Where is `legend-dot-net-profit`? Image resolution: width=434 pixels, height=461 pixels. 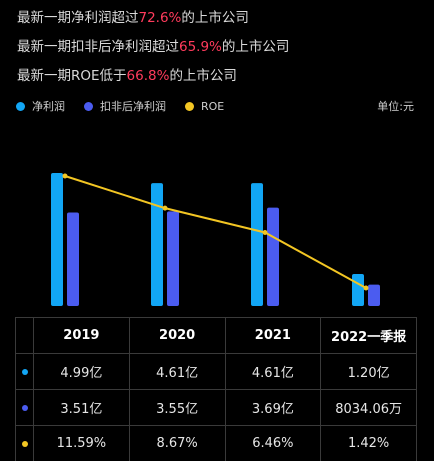
legend-dot-net-profit is located at coordinates (20, 106).